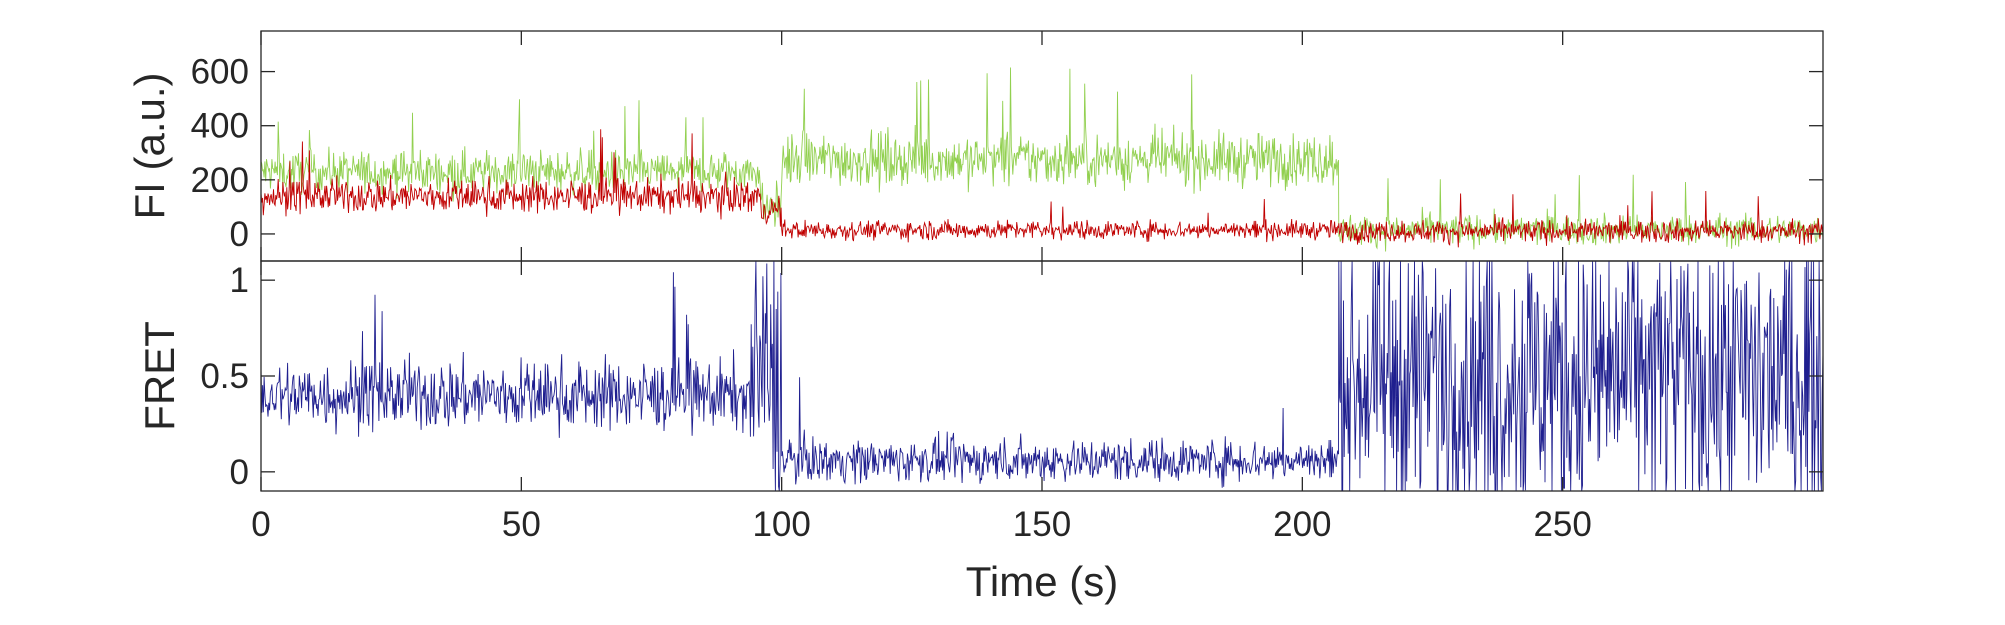  What do you see at coordinates (220, 180) in the screenshot?
I see `intensity-y-tick-label: 200` at bounding box center [220, 180].